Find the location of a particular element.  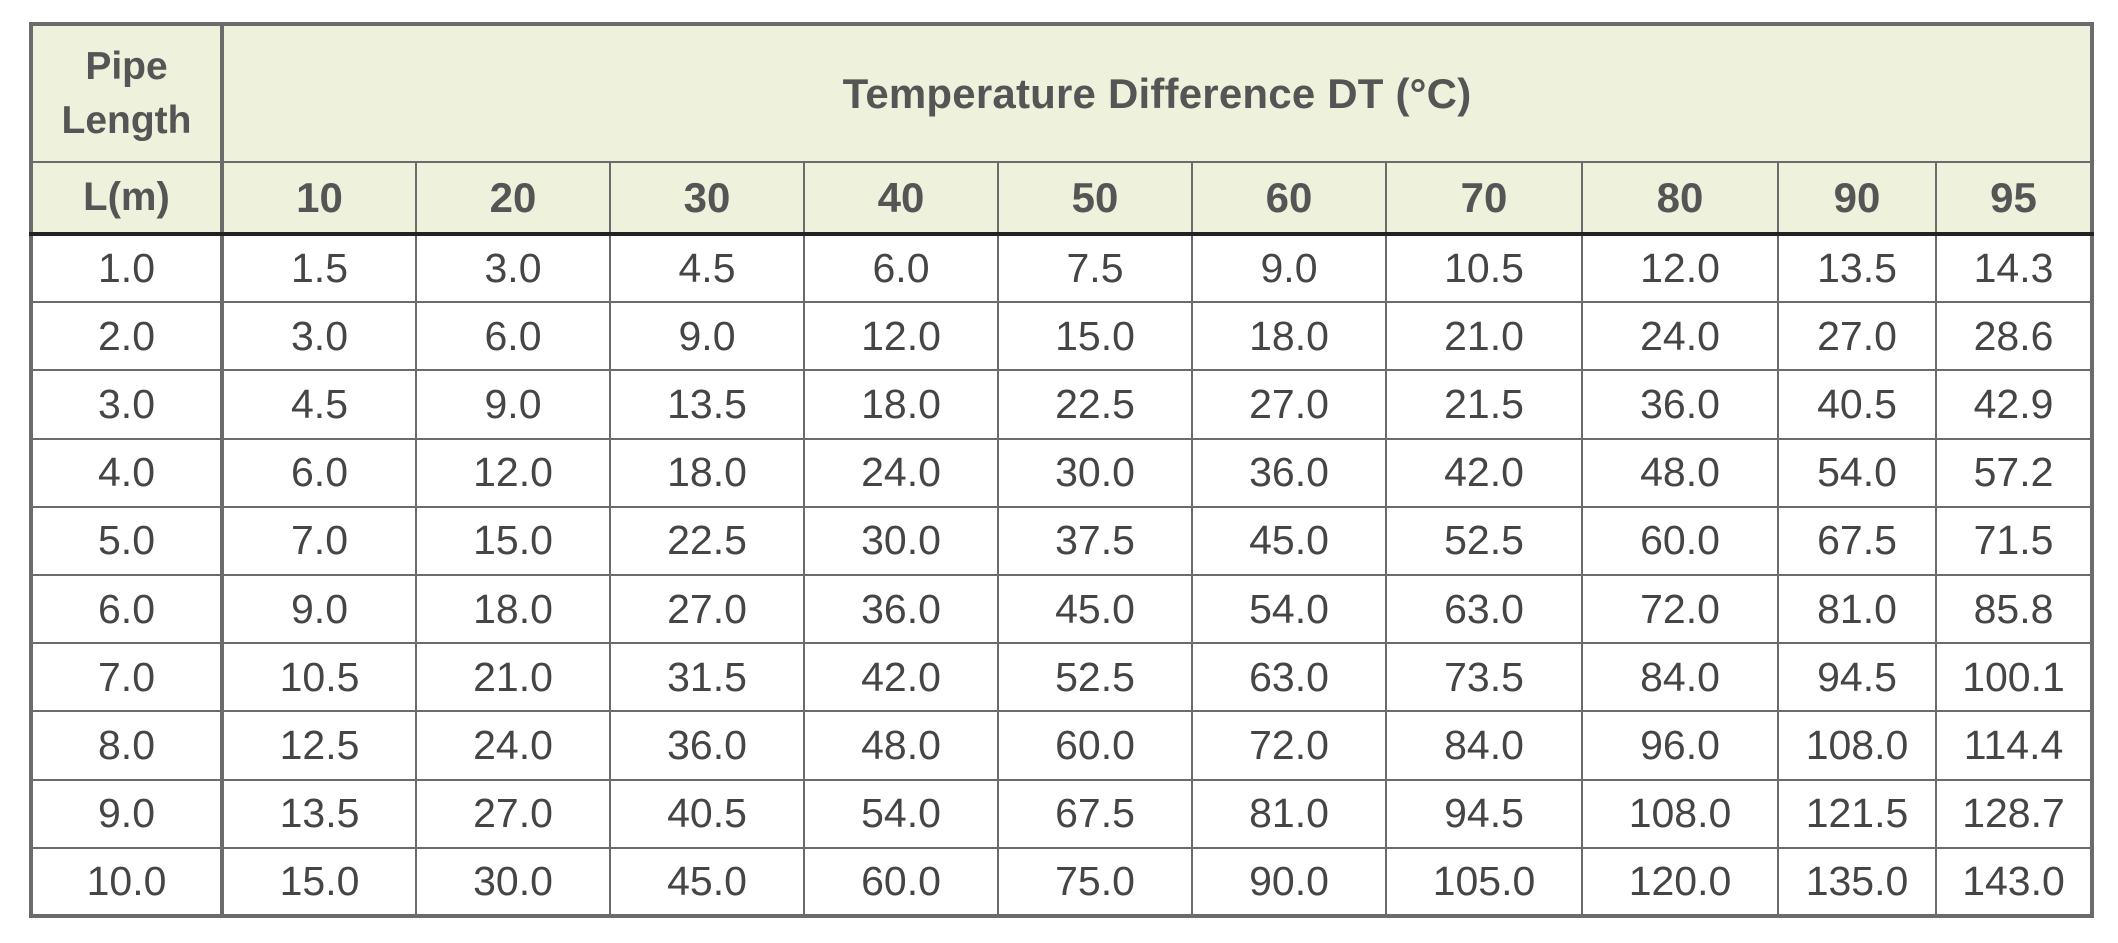

pipe-length-header: Pipe Length is located at coordinates (127, 93).